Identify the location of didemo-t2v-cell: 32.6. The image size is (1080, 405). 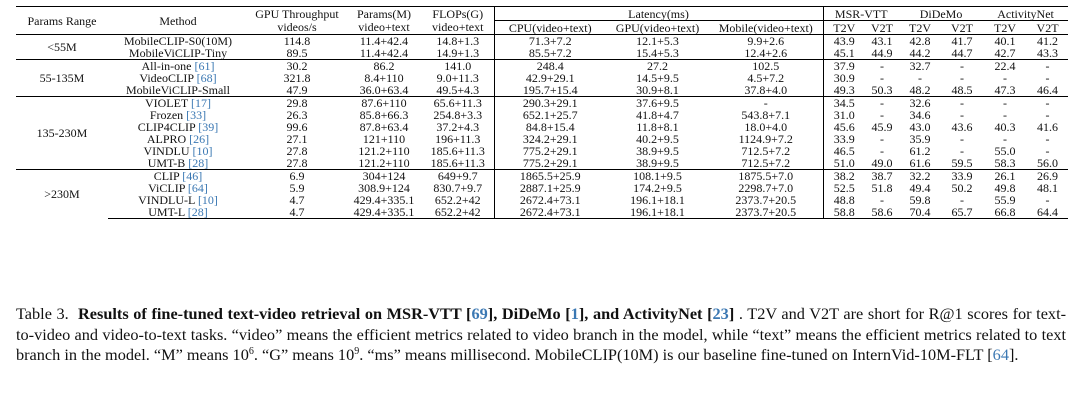
(920, 102).